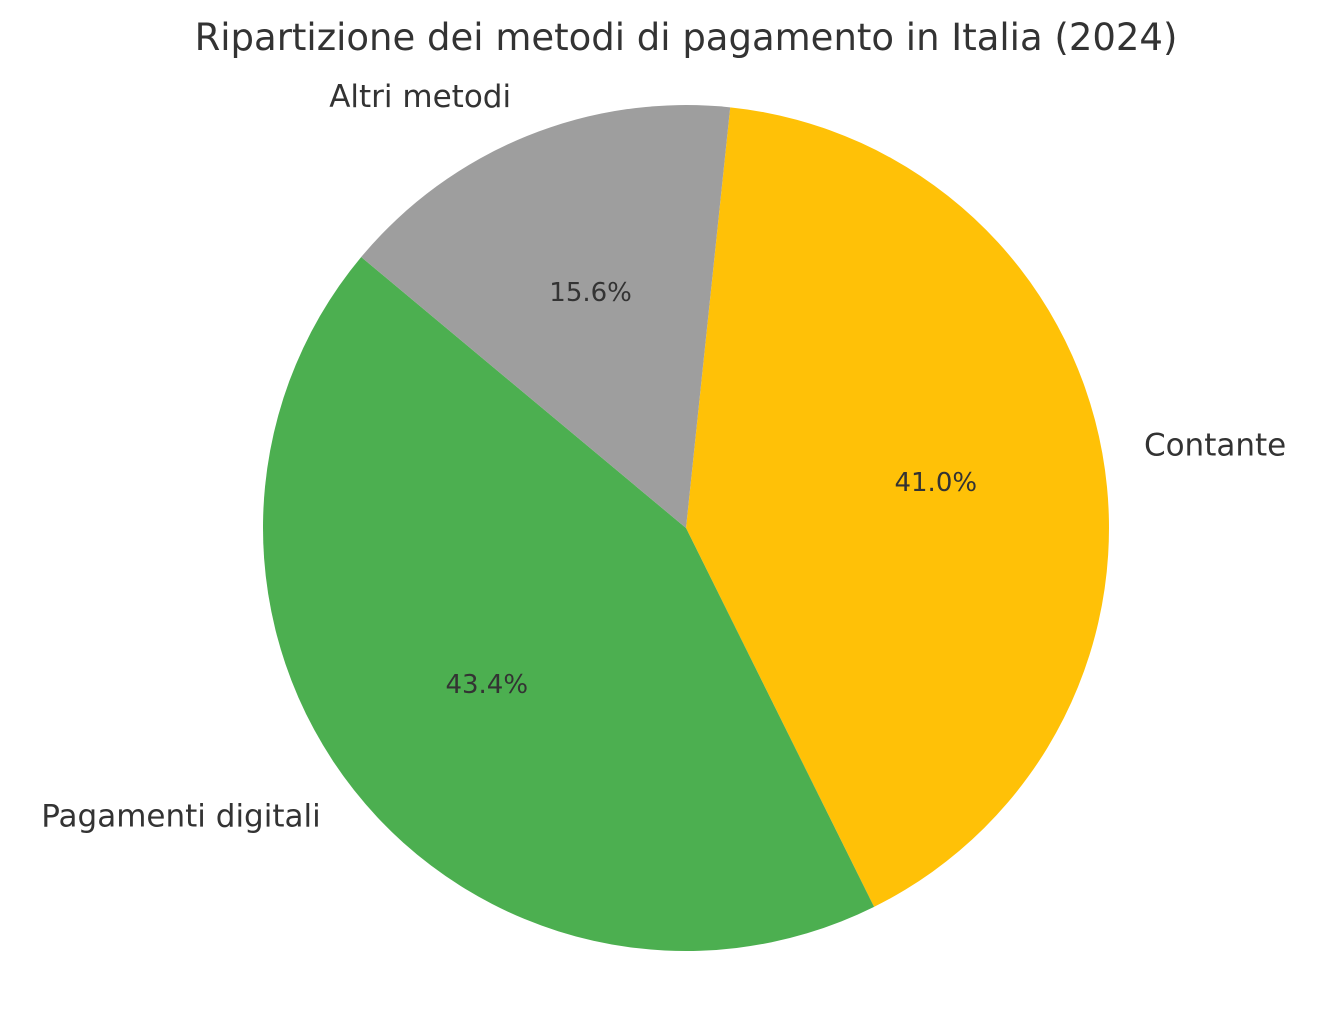  Describe the element at coordinates (420, 97) in the screenshot. I see `slice-label-altri-metodi: Altri metodi` at that location.